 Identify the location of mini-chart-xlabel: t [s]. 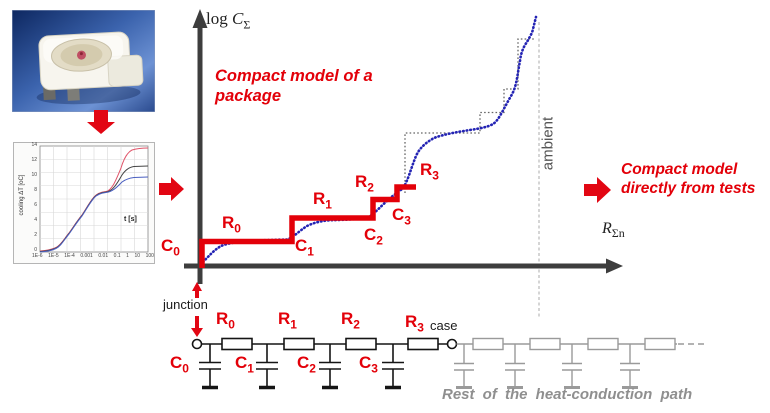
(130, 219).